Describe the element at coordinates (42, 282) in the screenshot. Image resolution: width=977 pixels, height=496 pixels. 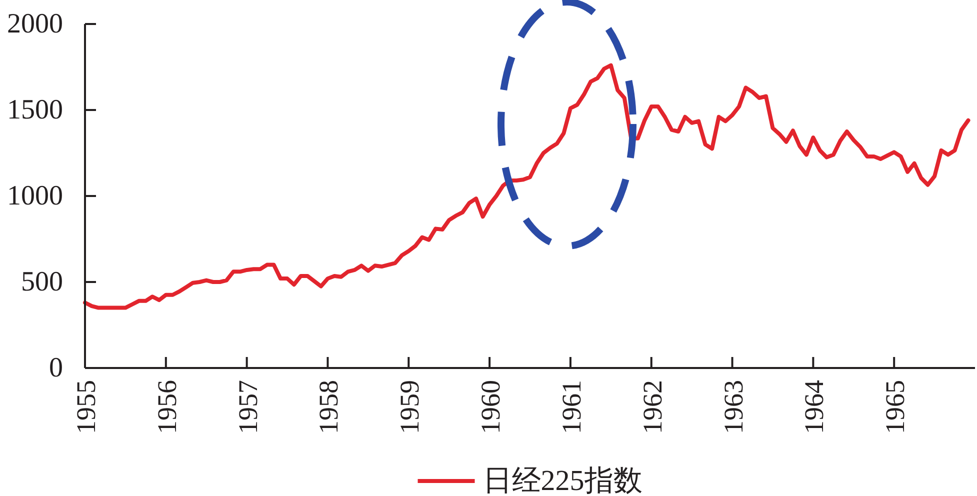
I see `y-tick-label: 500` at that location.